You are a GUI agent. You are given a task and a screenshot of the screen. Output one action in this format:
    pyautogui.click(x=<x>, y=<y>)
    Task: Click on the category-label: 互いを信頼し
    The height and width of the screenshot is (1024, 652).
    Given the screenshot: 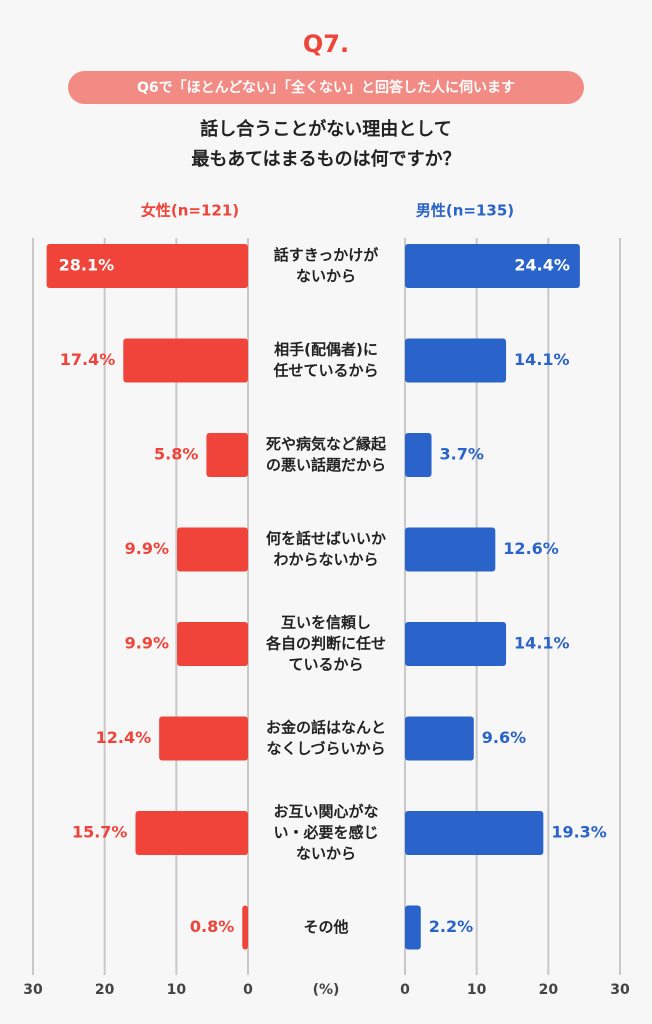 What is the action you would take?
    pyautogui.click(x=326, y=623)
    